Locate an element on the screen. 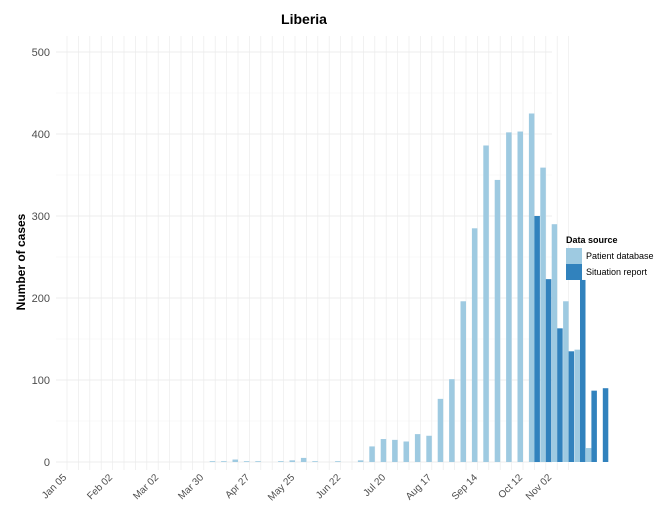 The height and width of the screenshot is (512, 655). y-tick-label: 0 is located at coordinates (47, 463).